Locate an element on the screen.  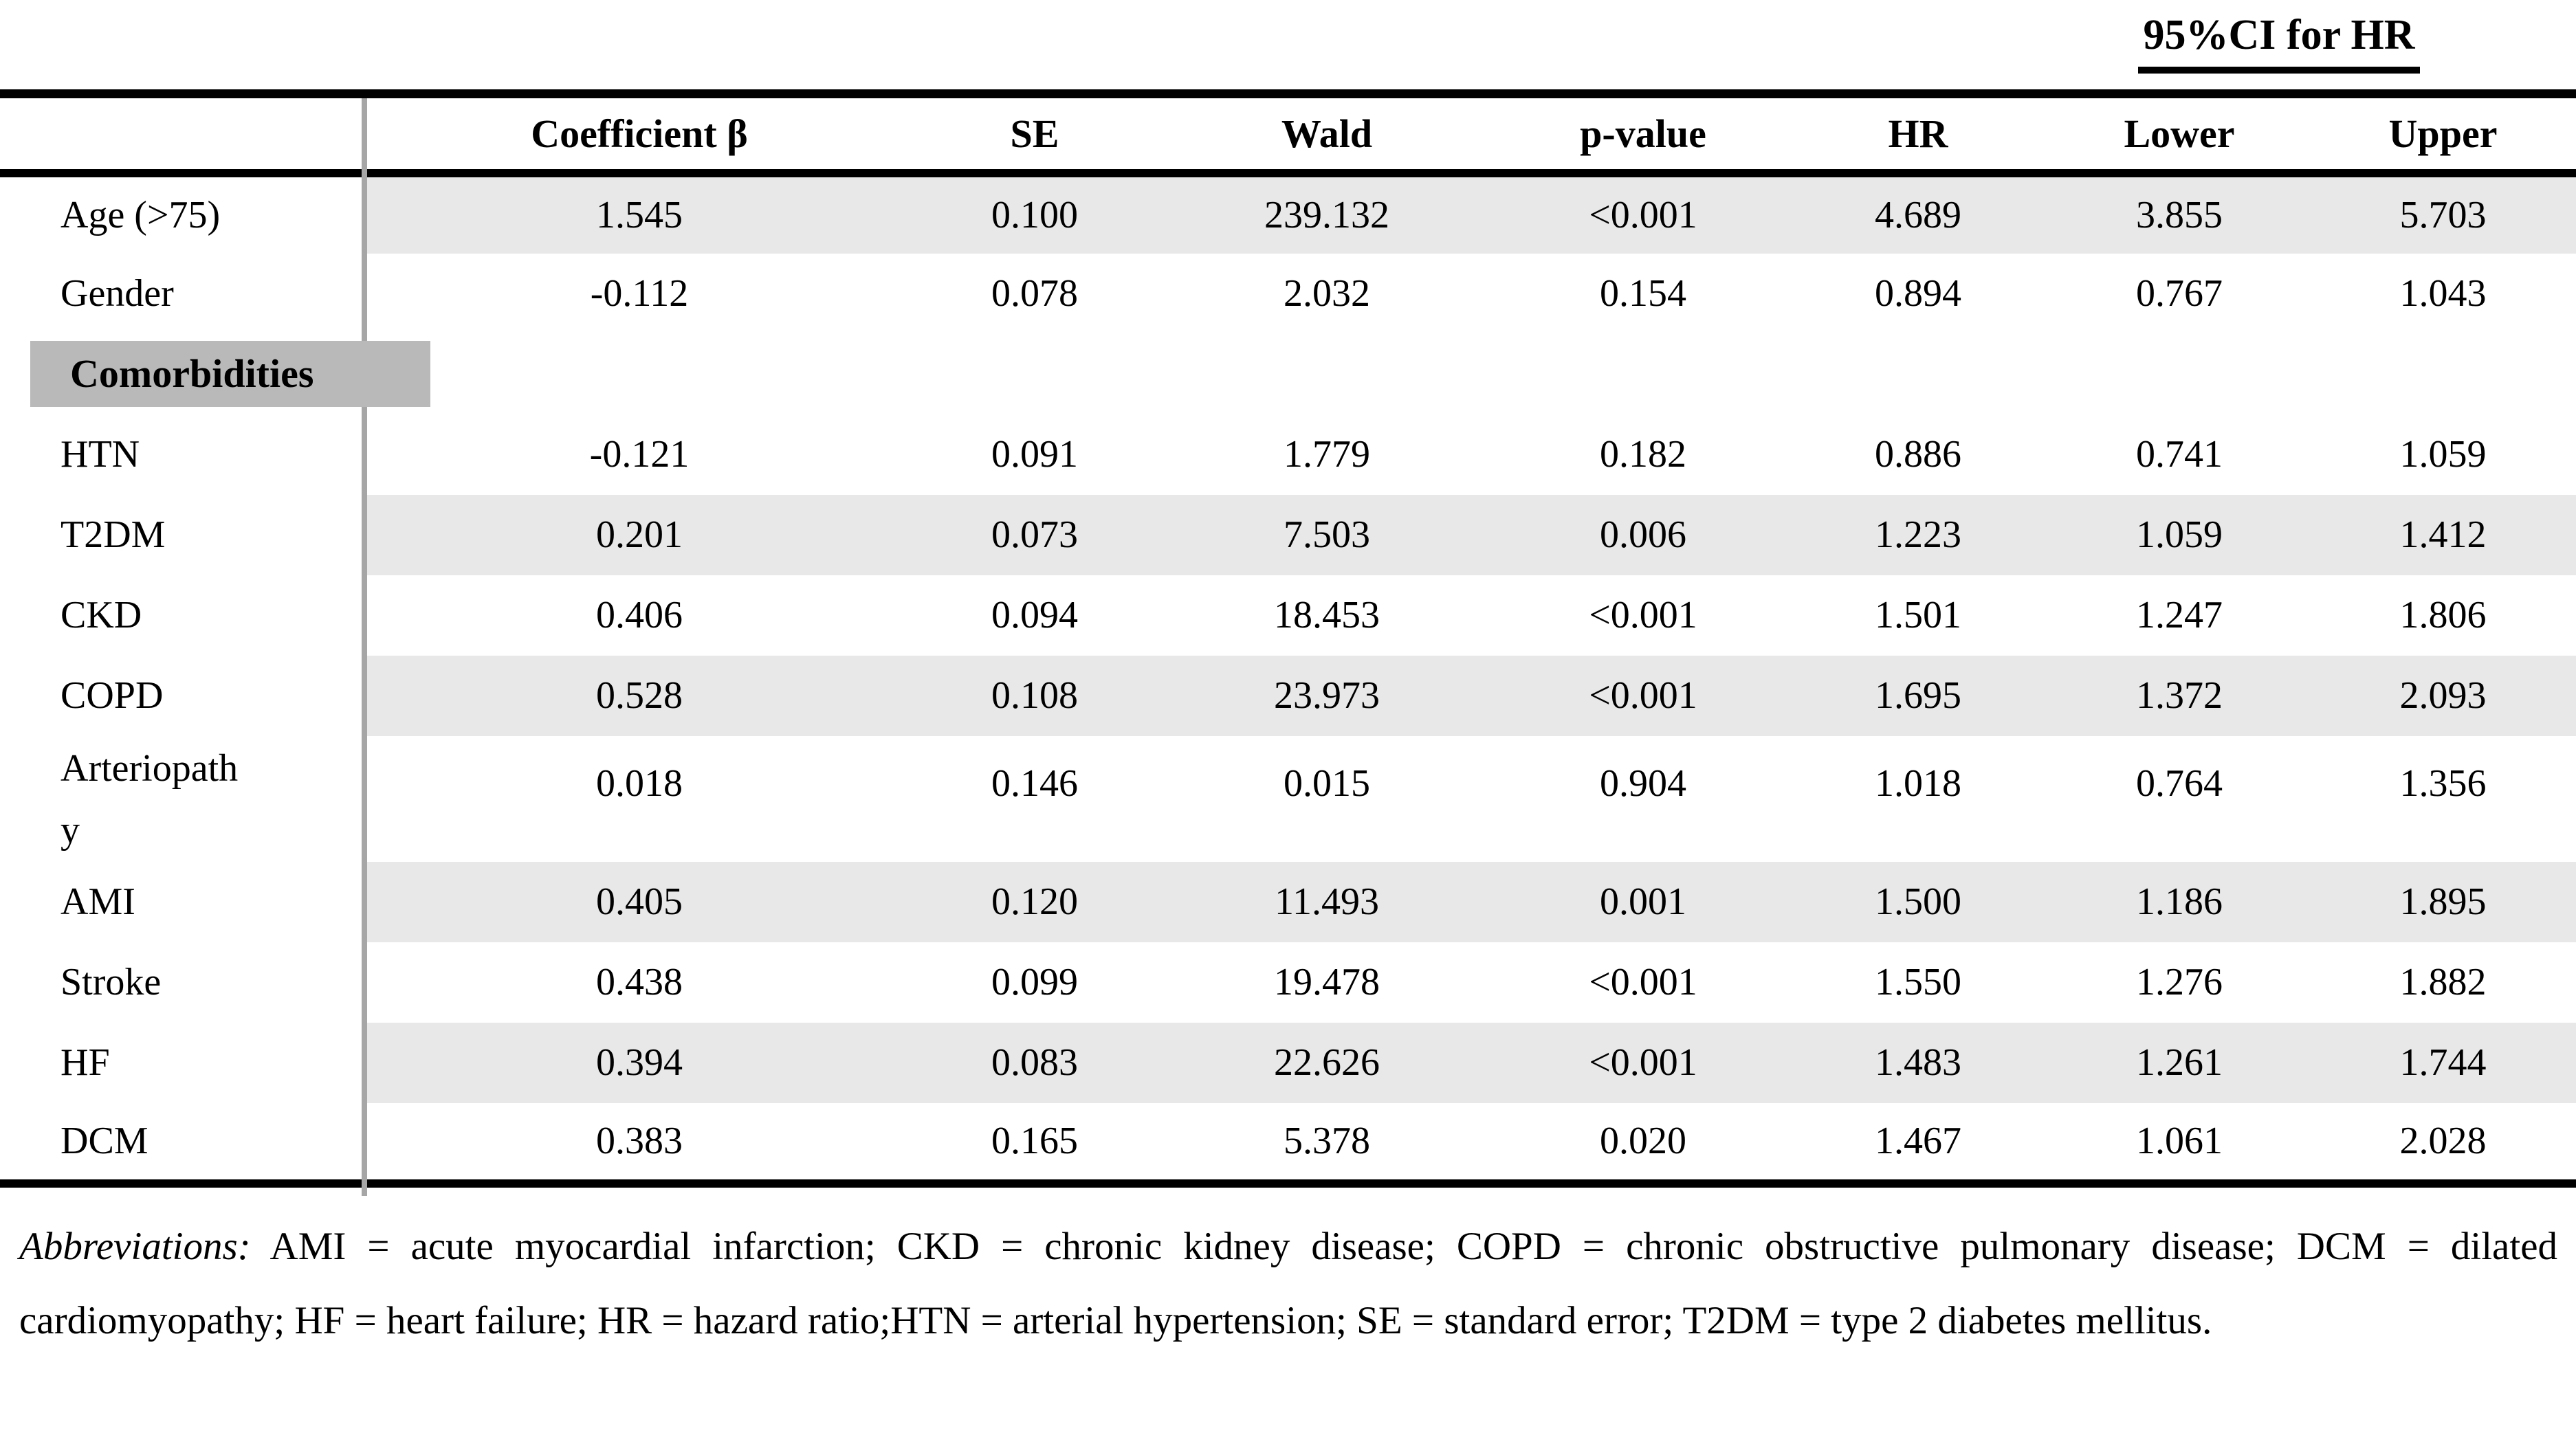
row-label: Age (>75) is located at coordinates (182, 213).